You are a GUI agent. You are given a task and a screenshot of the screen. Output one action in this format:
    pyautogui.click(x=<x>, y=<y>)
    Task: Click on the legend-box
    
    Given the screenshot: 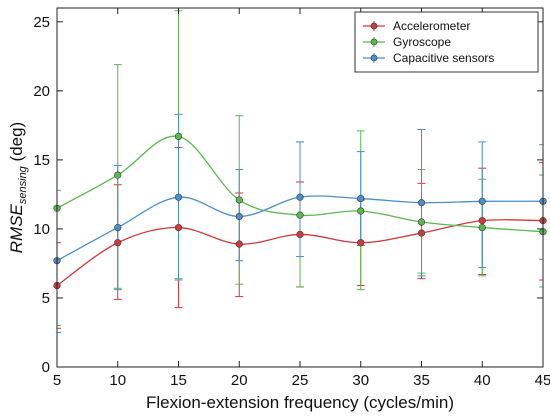 What is the action you would take?
    pyautogui.click(x=446, y=42)
    